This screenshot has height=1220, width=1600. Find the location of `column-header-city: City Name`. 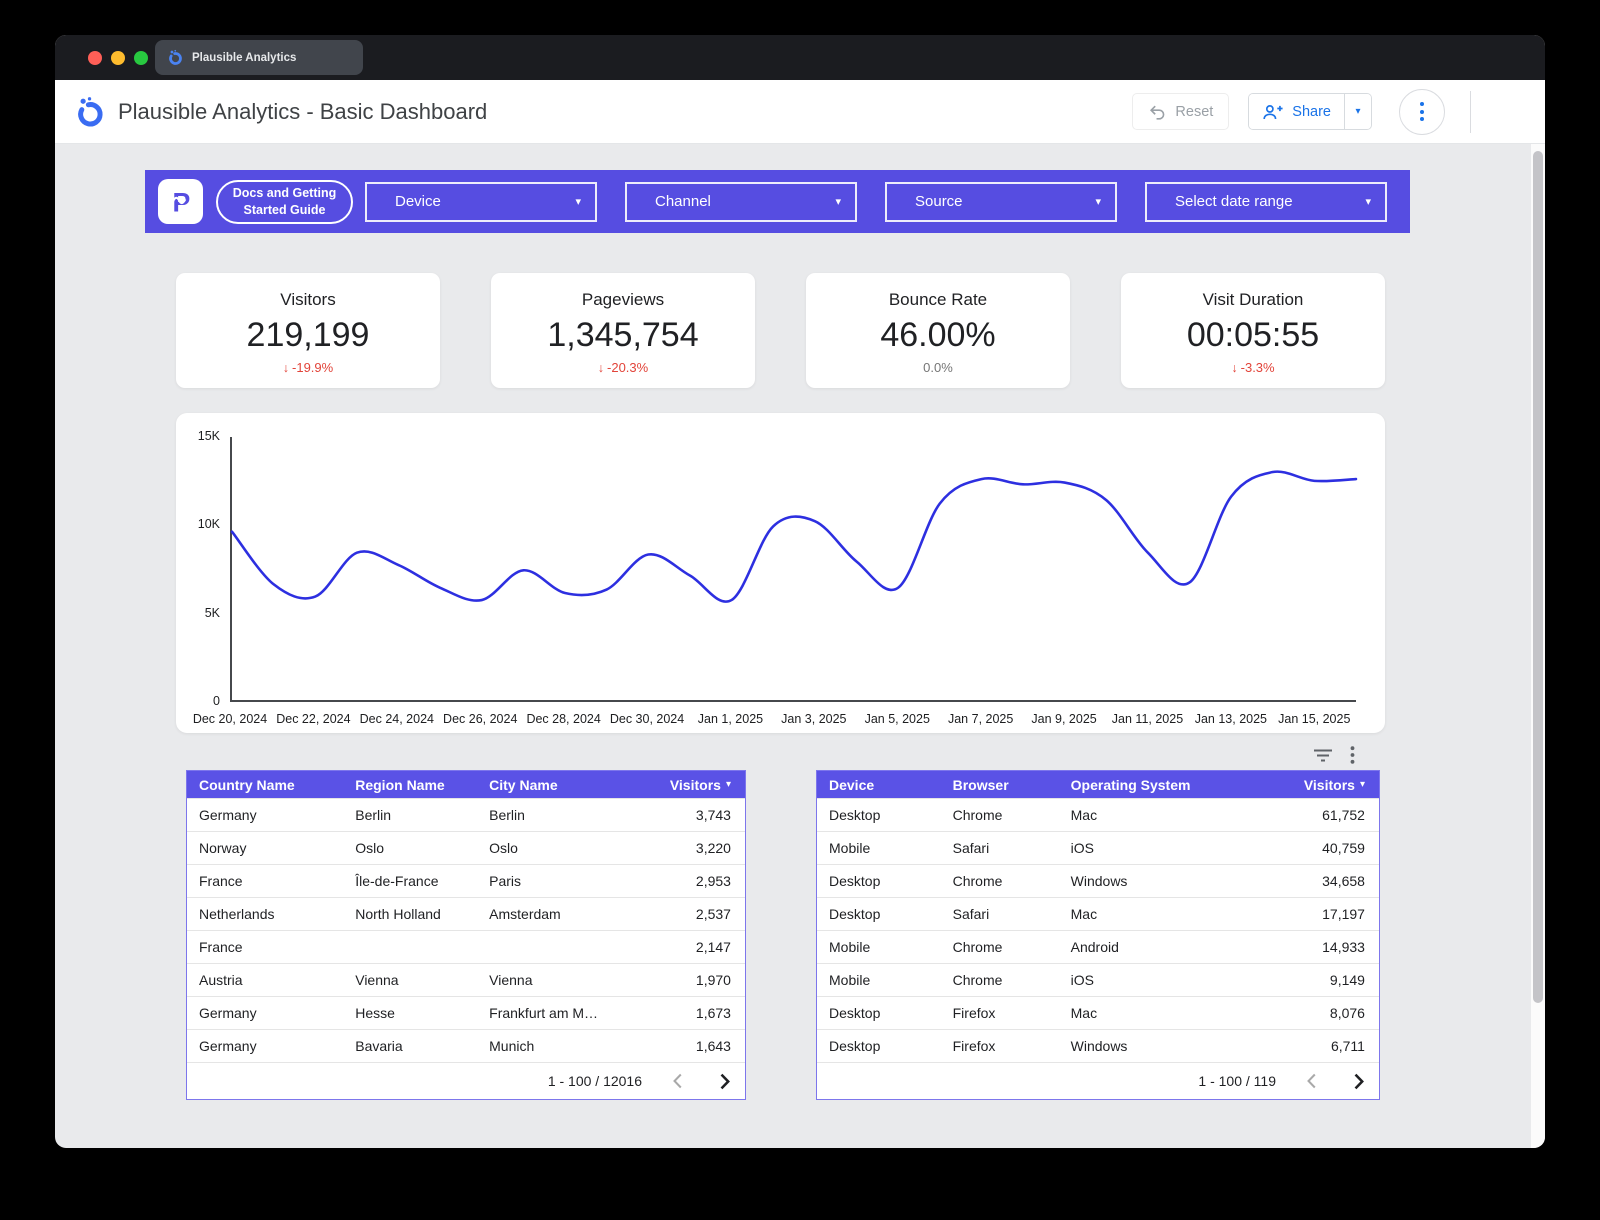

column-header-city: City Name is located at coordinates (523, 784).